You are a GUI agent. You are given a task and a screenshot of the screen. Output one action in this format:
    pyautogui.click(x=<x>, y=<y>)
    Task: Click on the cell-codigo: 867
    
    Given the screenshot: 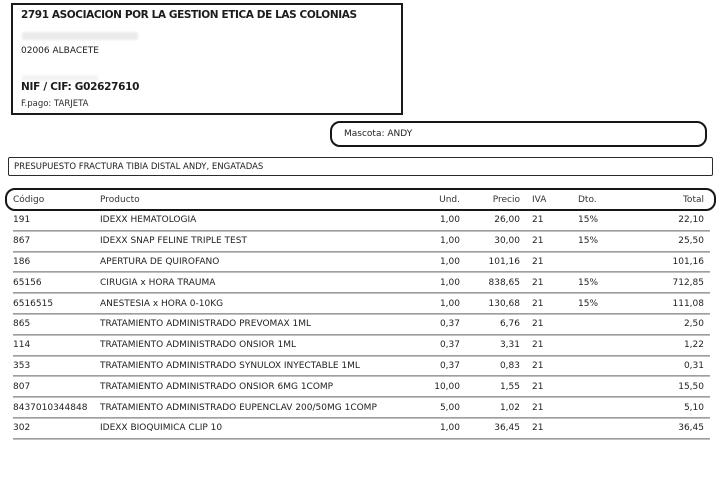 What is the action you would take?
    pyautogui.click(x=22, y=241)
    